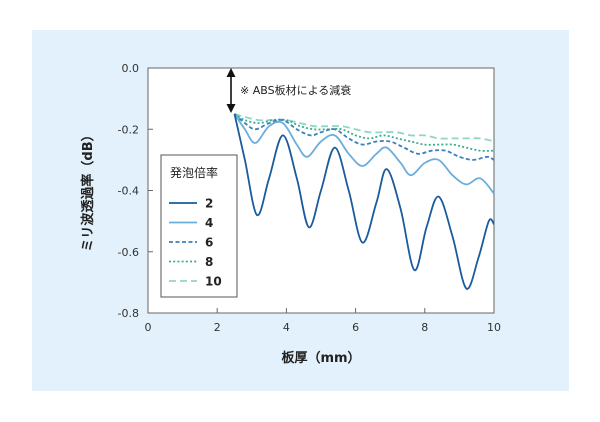 The width and height of the screenshot is (600, 422). Describe the element at coordinates (128, 252) in the screenshot. I see `y-tick-label: -0.6` at that location.